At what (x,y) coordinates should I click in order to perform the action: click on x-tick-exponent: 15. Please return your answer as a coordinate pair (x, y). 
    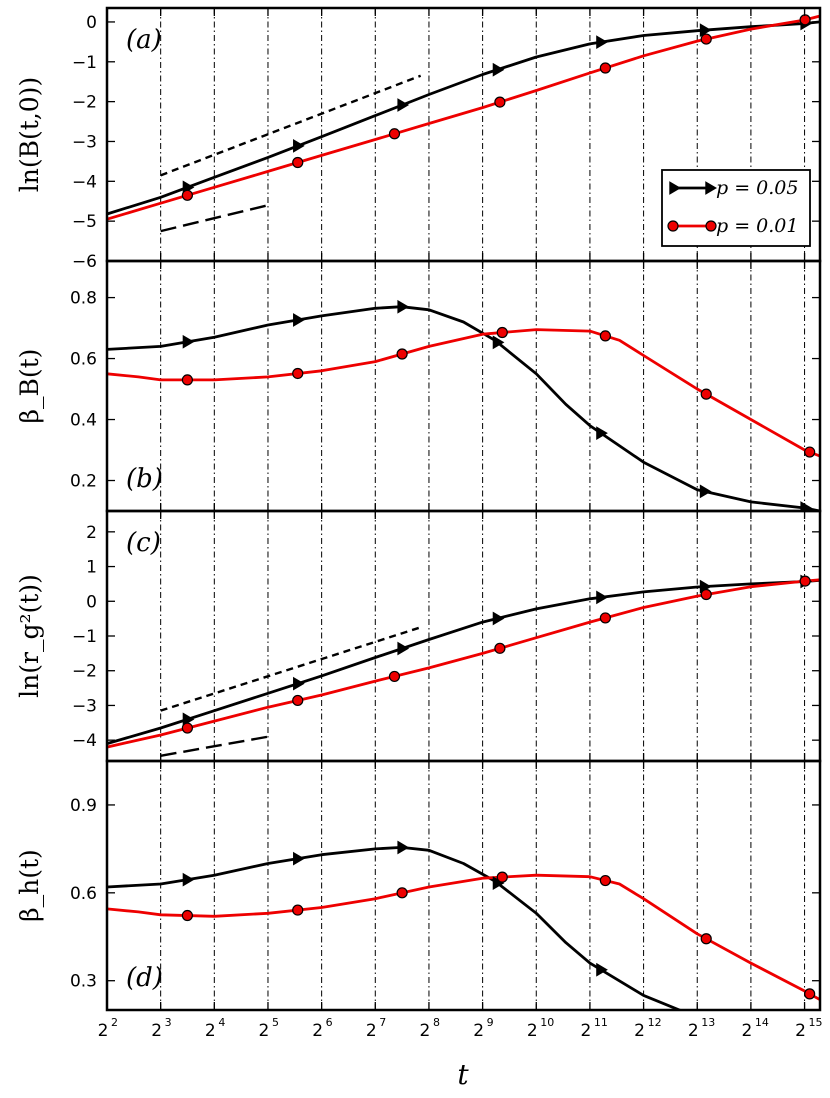
    Looking at the image, I should click on (816, 1022).